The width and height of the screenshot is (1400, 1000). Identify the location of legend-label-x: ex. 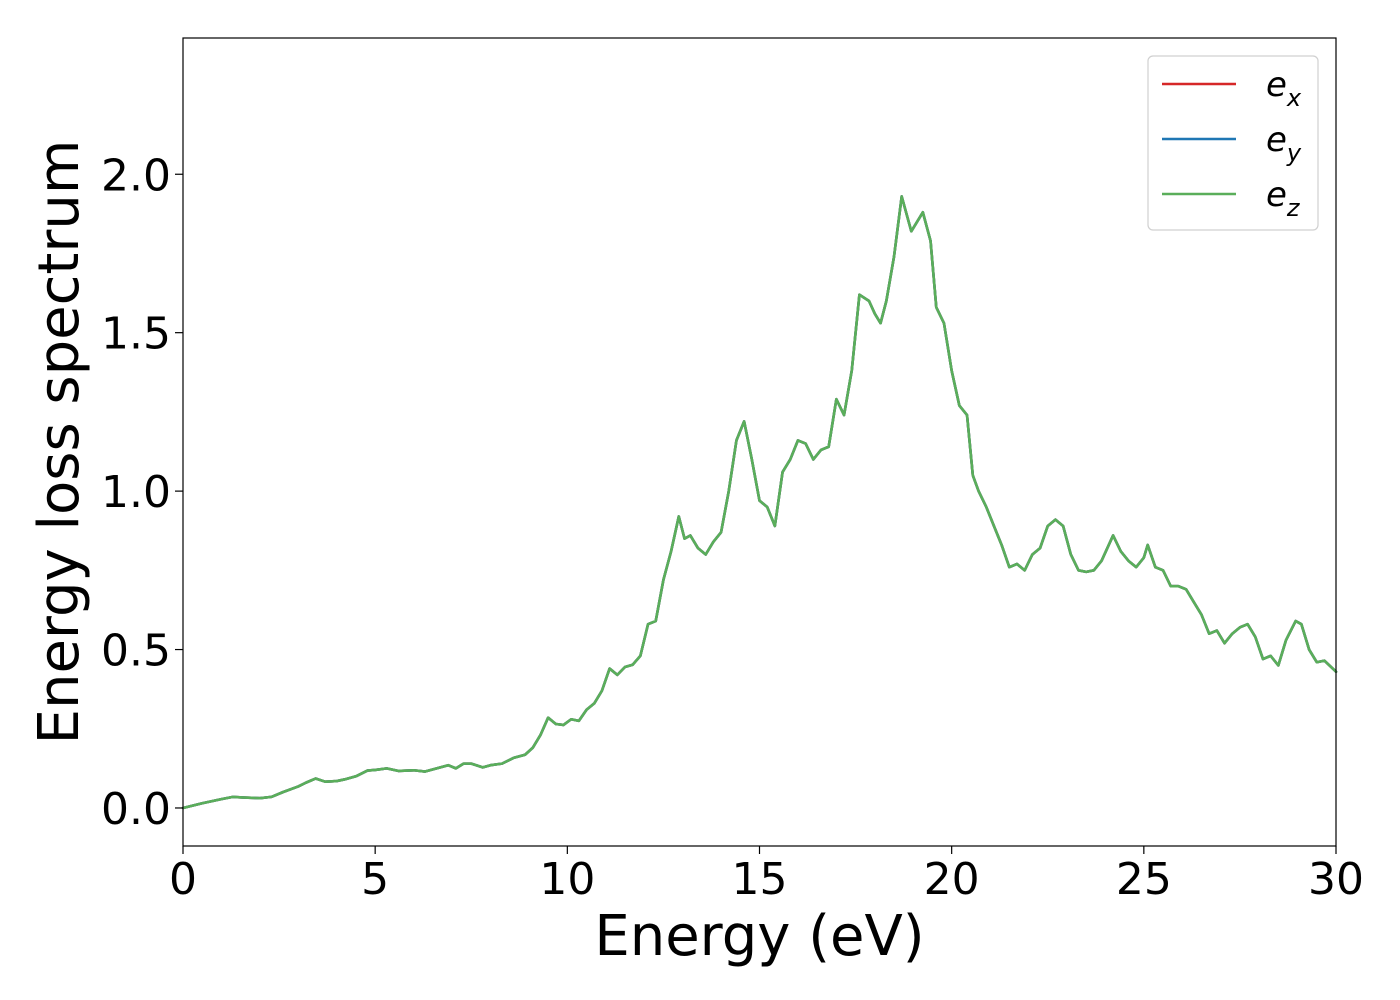
(1284, 88).